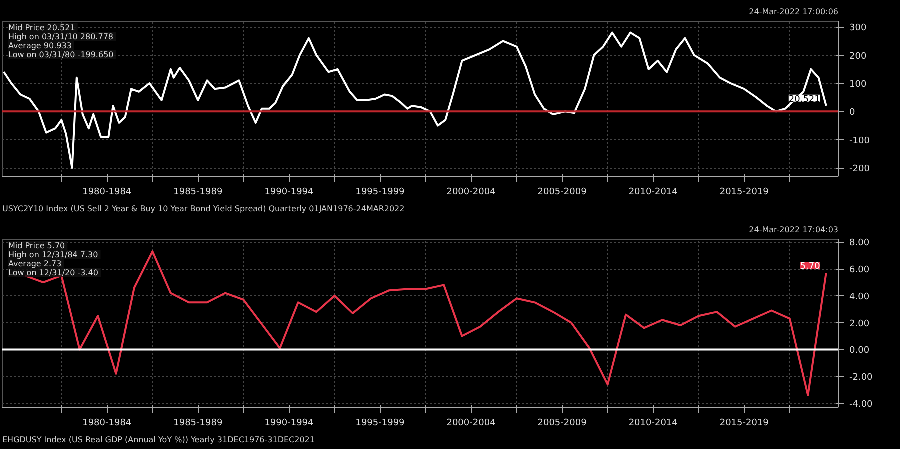 The height and width of the screenshot is (449, 900). I want to click on y-tick-label: 8.00, so click(860, 243).